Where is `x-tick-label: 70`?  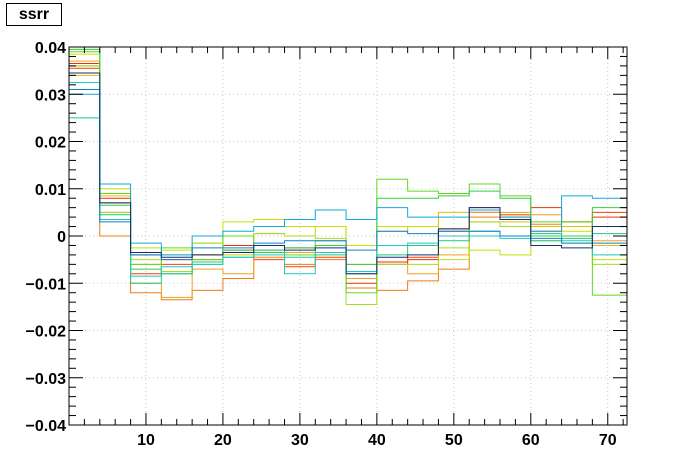 x-tick-label: 70 is located at coordinates (608, 440).